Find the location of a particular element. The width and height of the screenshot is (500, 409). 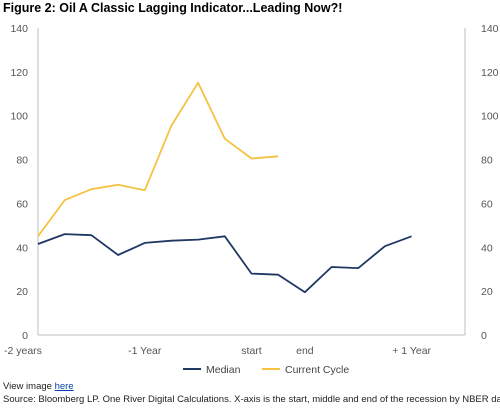

y-tick-label-left: 20 is located at coordinates (22, 292).